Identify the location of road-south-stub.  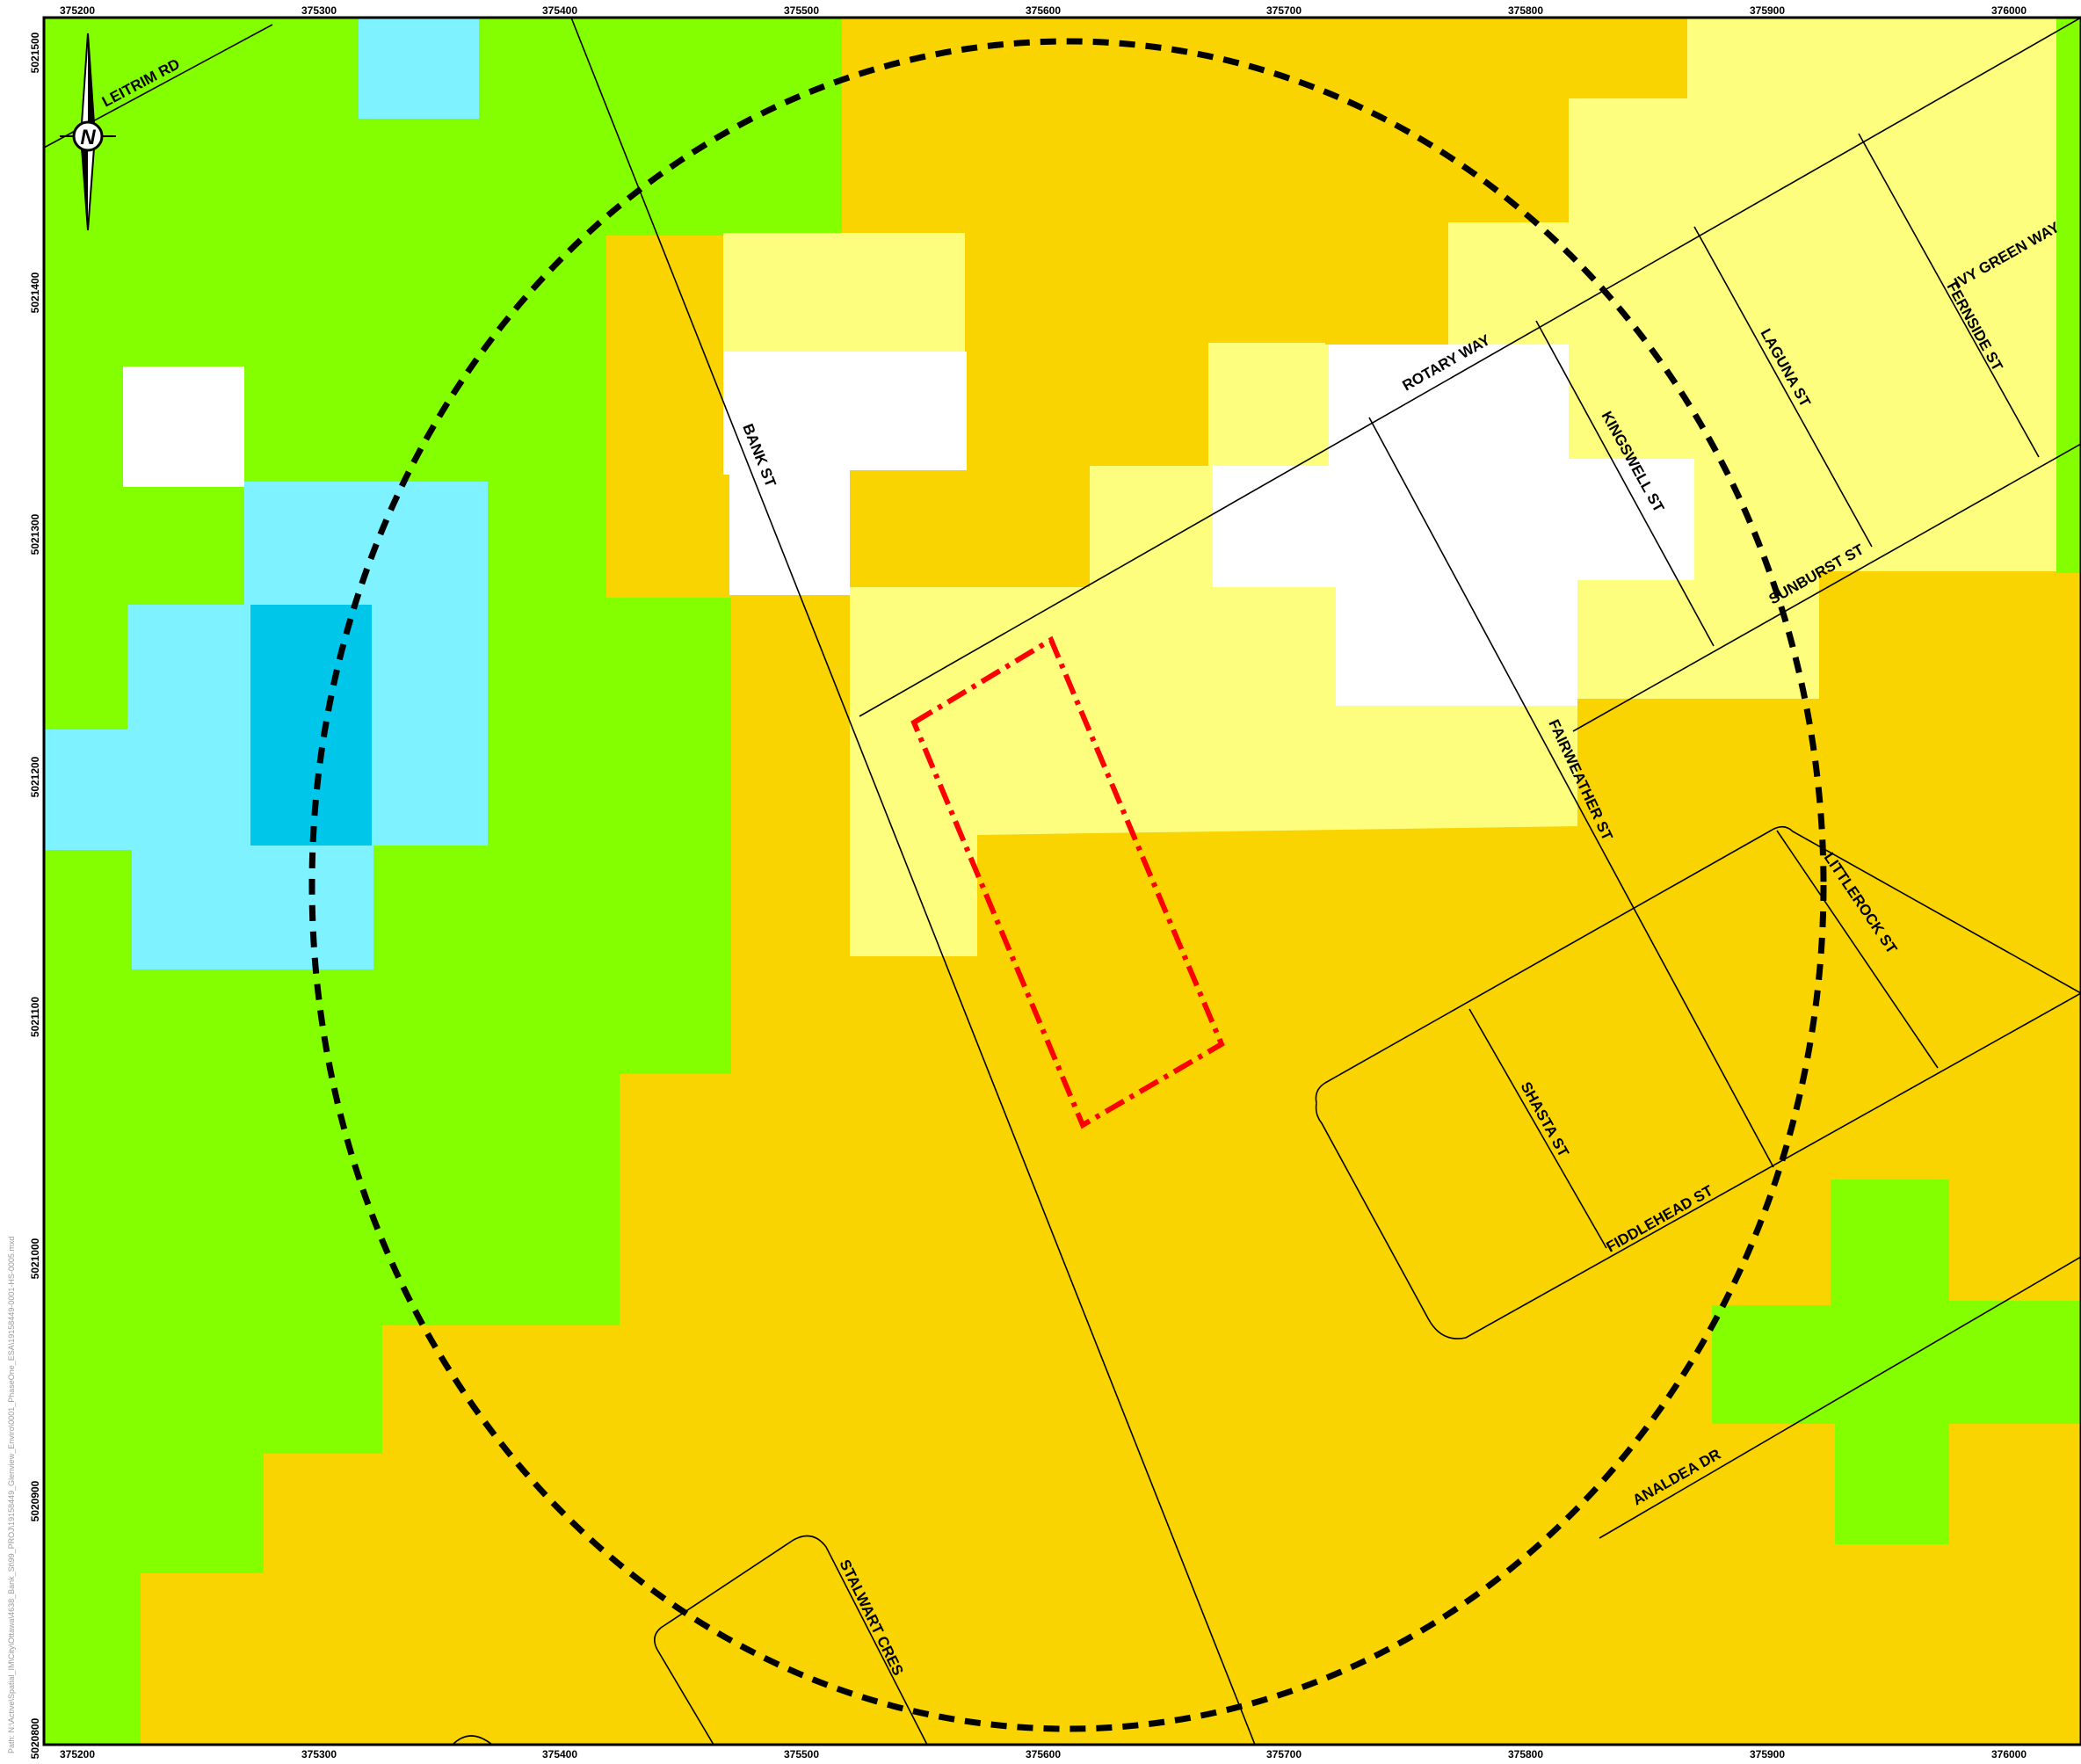
(472, 1740).